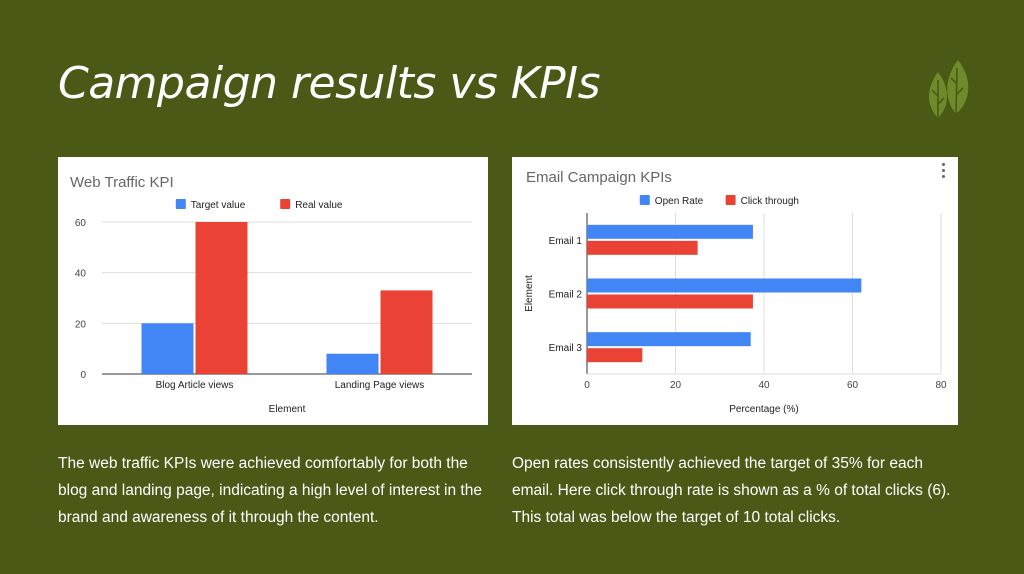 Image resolution: width=1024 pixels, height=574 pixels. I want to click on y-tick-label: 0, so click(83, 375).